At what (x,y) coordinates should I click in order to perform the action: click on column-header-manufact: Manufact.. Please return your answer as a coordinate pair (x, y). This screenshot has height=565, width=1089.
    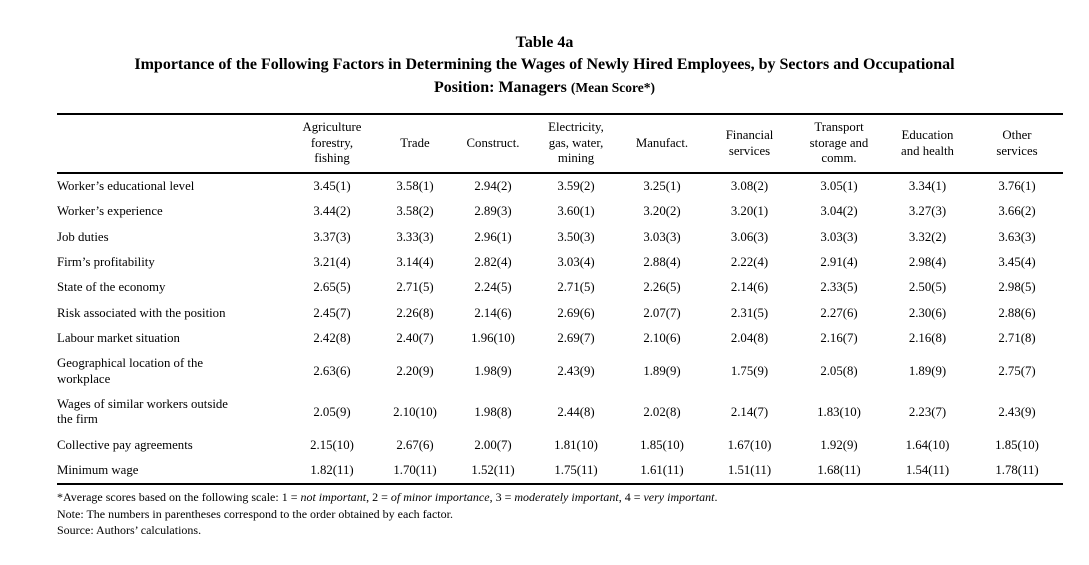
    Looking at the image, I should click on (662, 144).